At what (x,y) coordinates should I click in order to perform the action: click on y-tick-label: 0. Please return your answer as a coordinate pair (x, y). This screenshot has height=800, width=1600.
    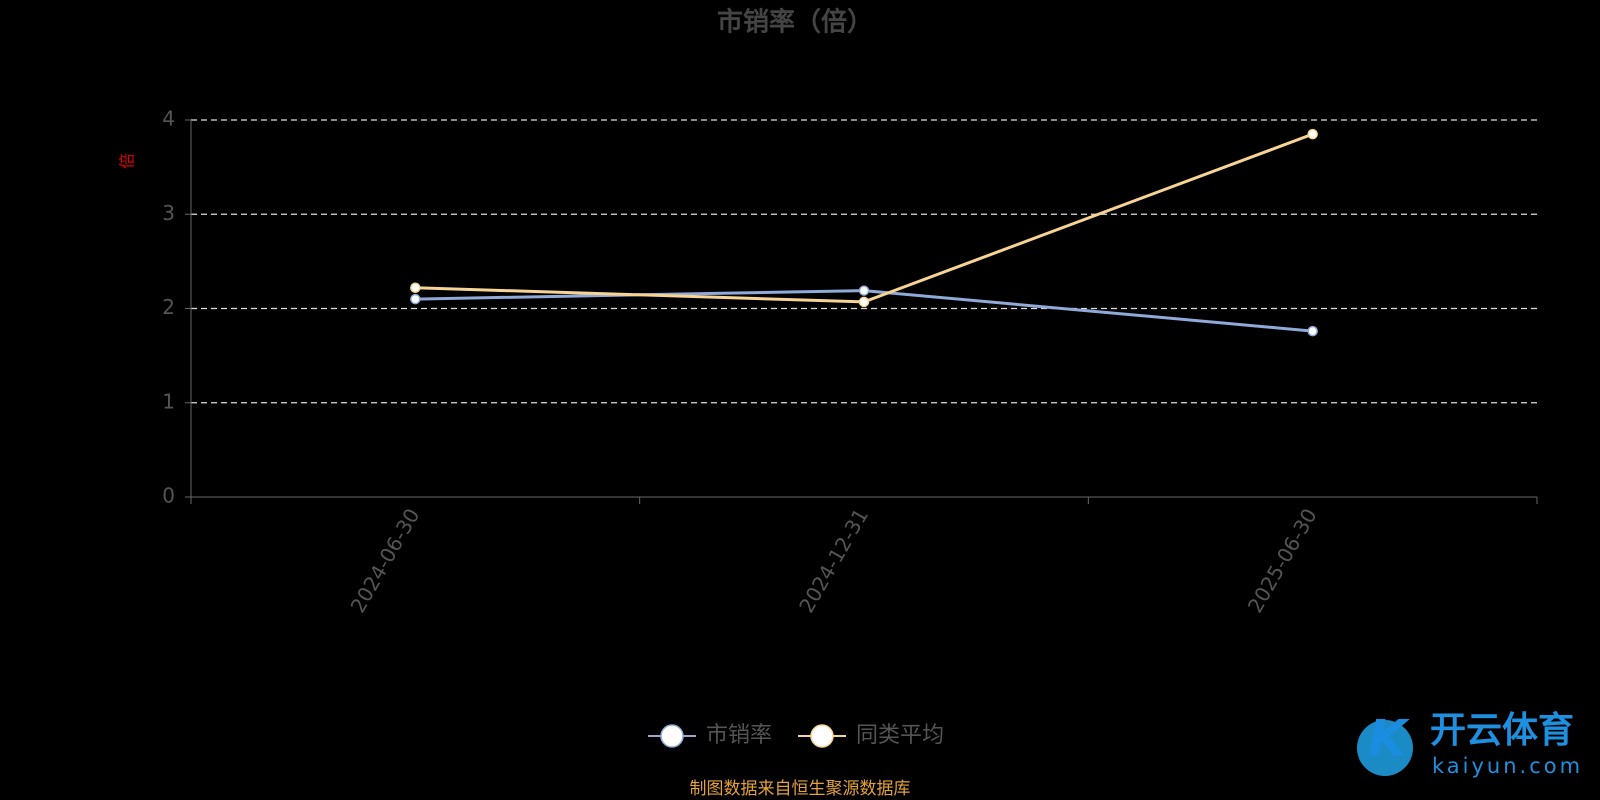
    Looking at the image, I should click on (168, 496).